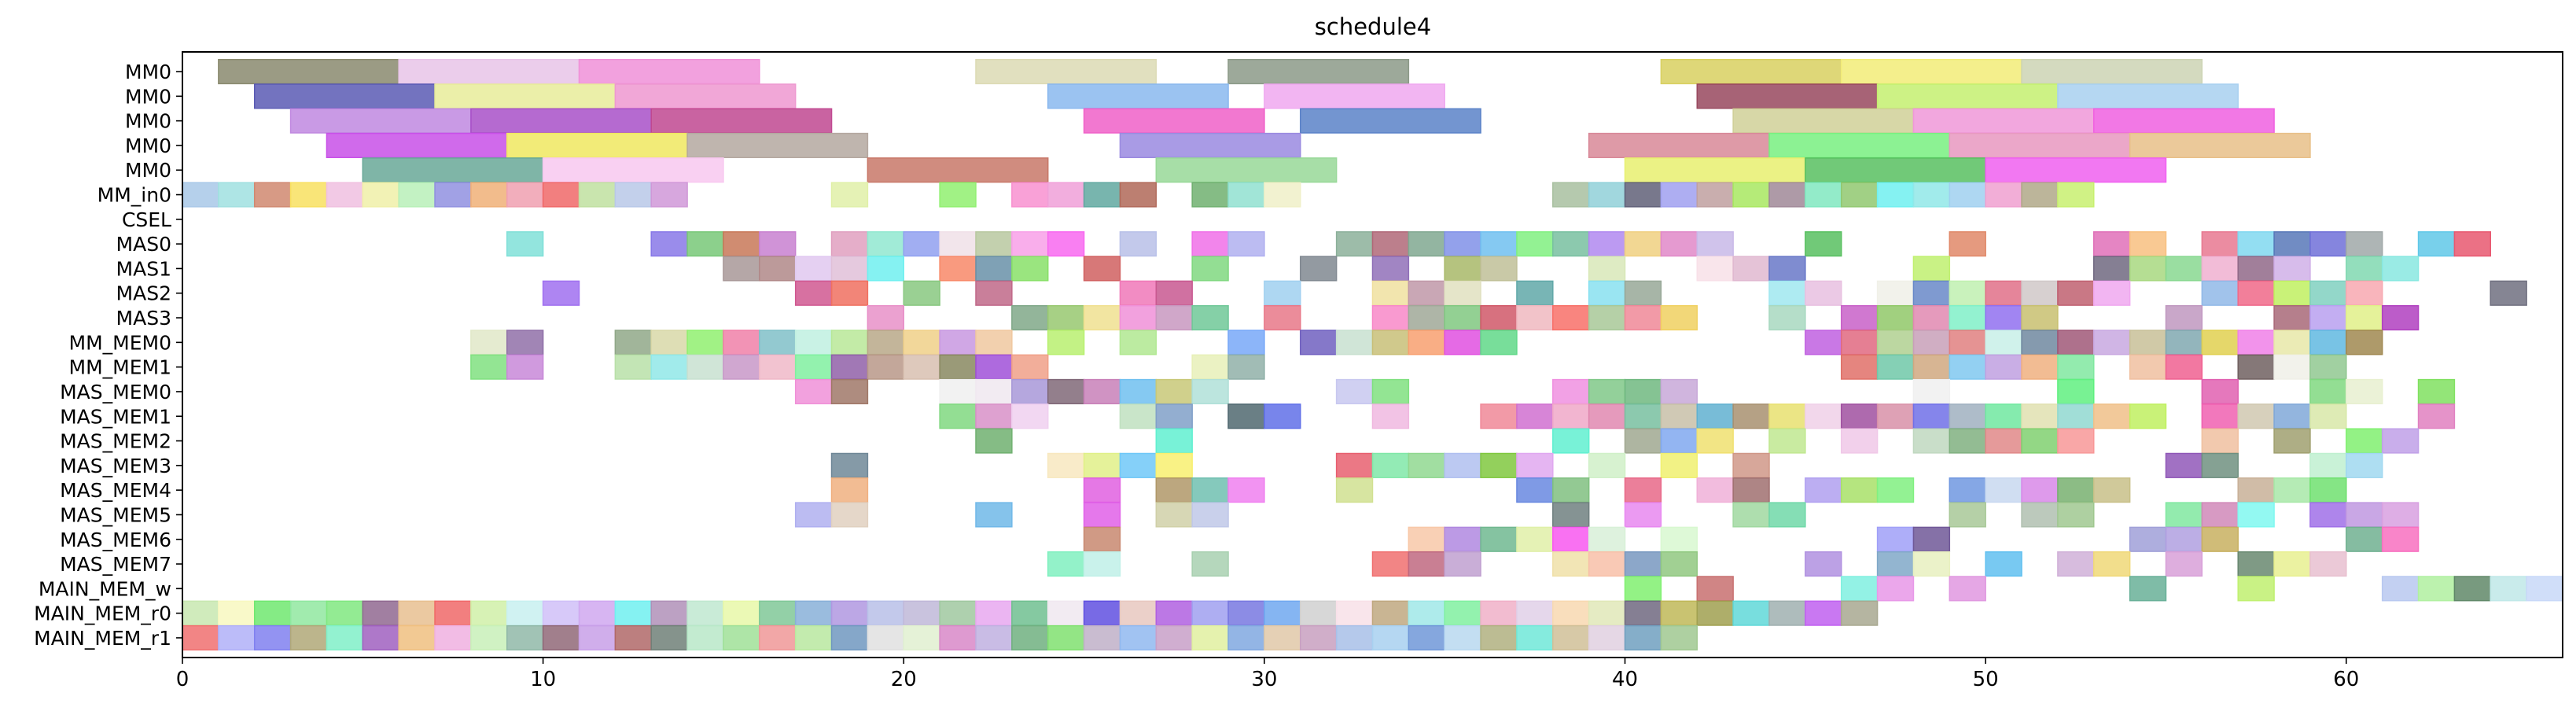 The width and height of the screenshot is (2576, 711). I want to click on x-tick-label: 40, so click(1625, 679).